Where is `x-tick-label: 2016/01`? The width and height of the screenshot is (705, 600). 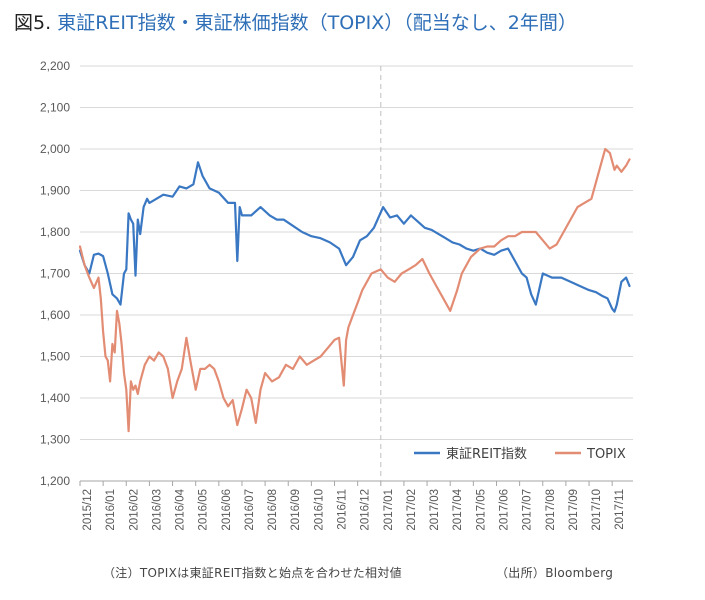 x-tick-label: 2016/01 is located at coordinates (111, 510).